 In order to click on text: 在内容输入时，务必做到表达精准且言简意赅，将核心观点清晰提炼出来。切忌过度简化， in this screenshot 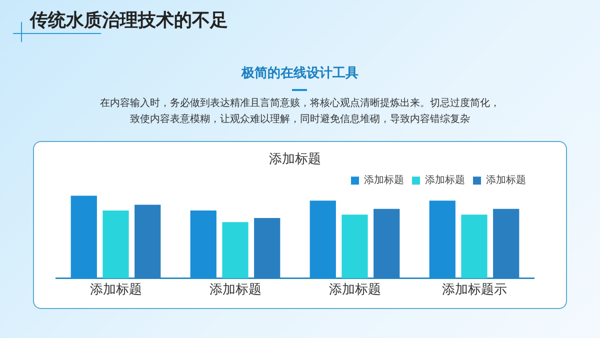, I will do `click(300, 103)`.